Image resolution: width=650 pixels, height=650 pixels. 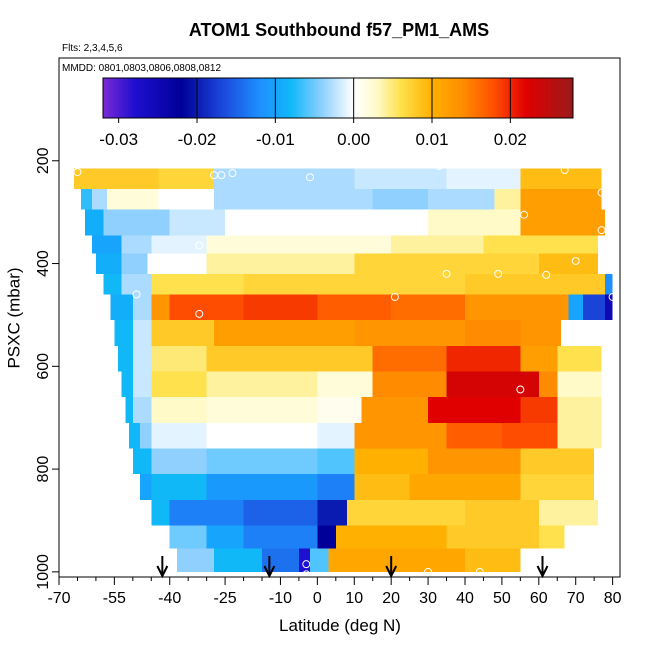 What do you see at coordinates (339, 30) in the screenshot?
I see `chart-title: ATOM1 Southbound f57_PM1_AMS` at bounding box center [339, 30].